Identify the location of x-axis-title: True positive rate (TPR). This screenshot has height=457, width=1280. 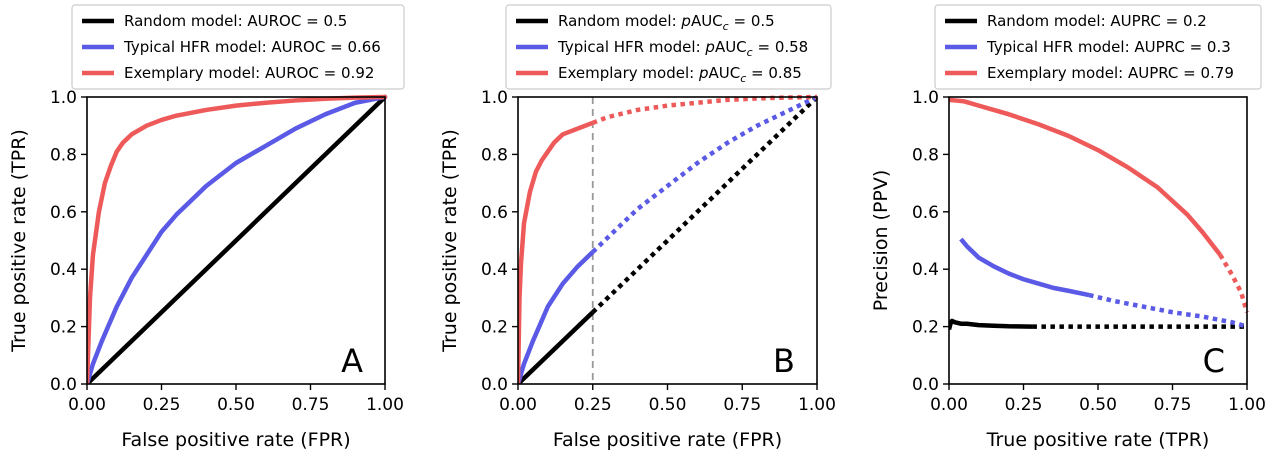
(1098, 440).